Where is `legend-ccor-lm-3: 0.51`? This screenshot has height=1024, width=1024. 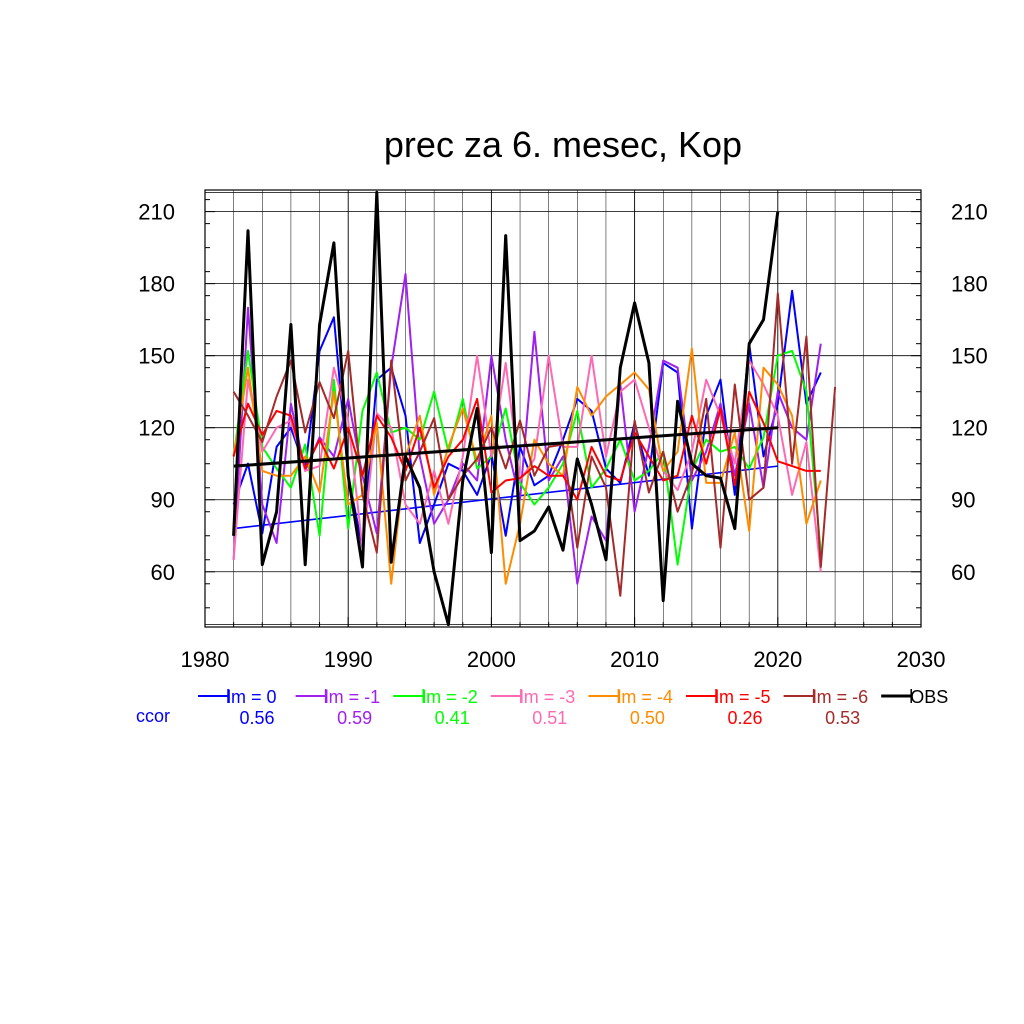 legend-ccor-lm-3: 0.51 is located at coordinates (549, 718).